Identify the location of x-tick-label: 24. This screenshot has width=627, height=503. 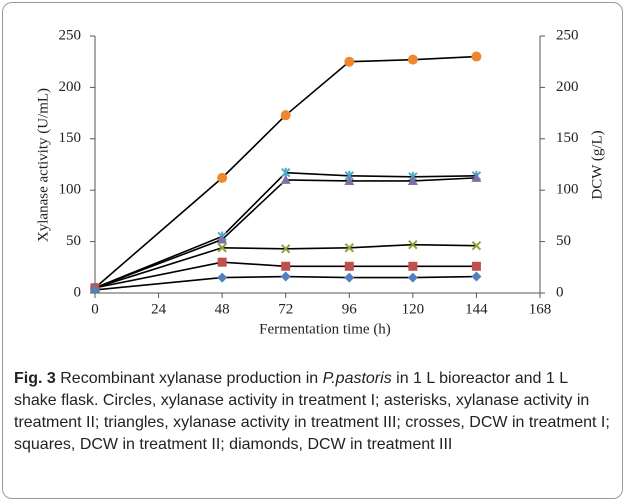
(159, 309).